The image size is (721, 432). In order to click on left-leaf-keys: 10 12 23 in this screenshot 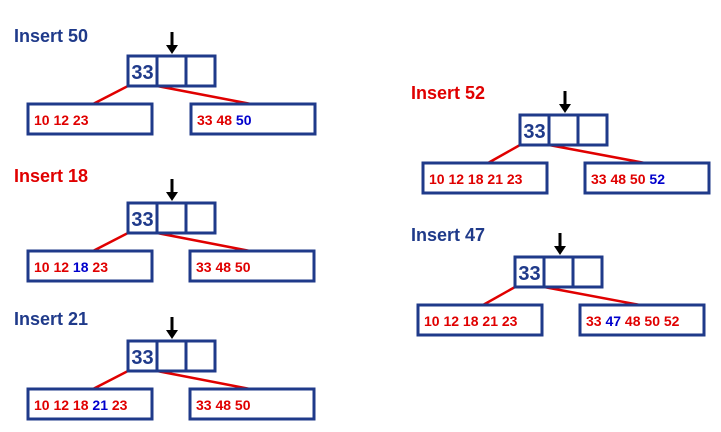, I will do `click(61, 120)`.